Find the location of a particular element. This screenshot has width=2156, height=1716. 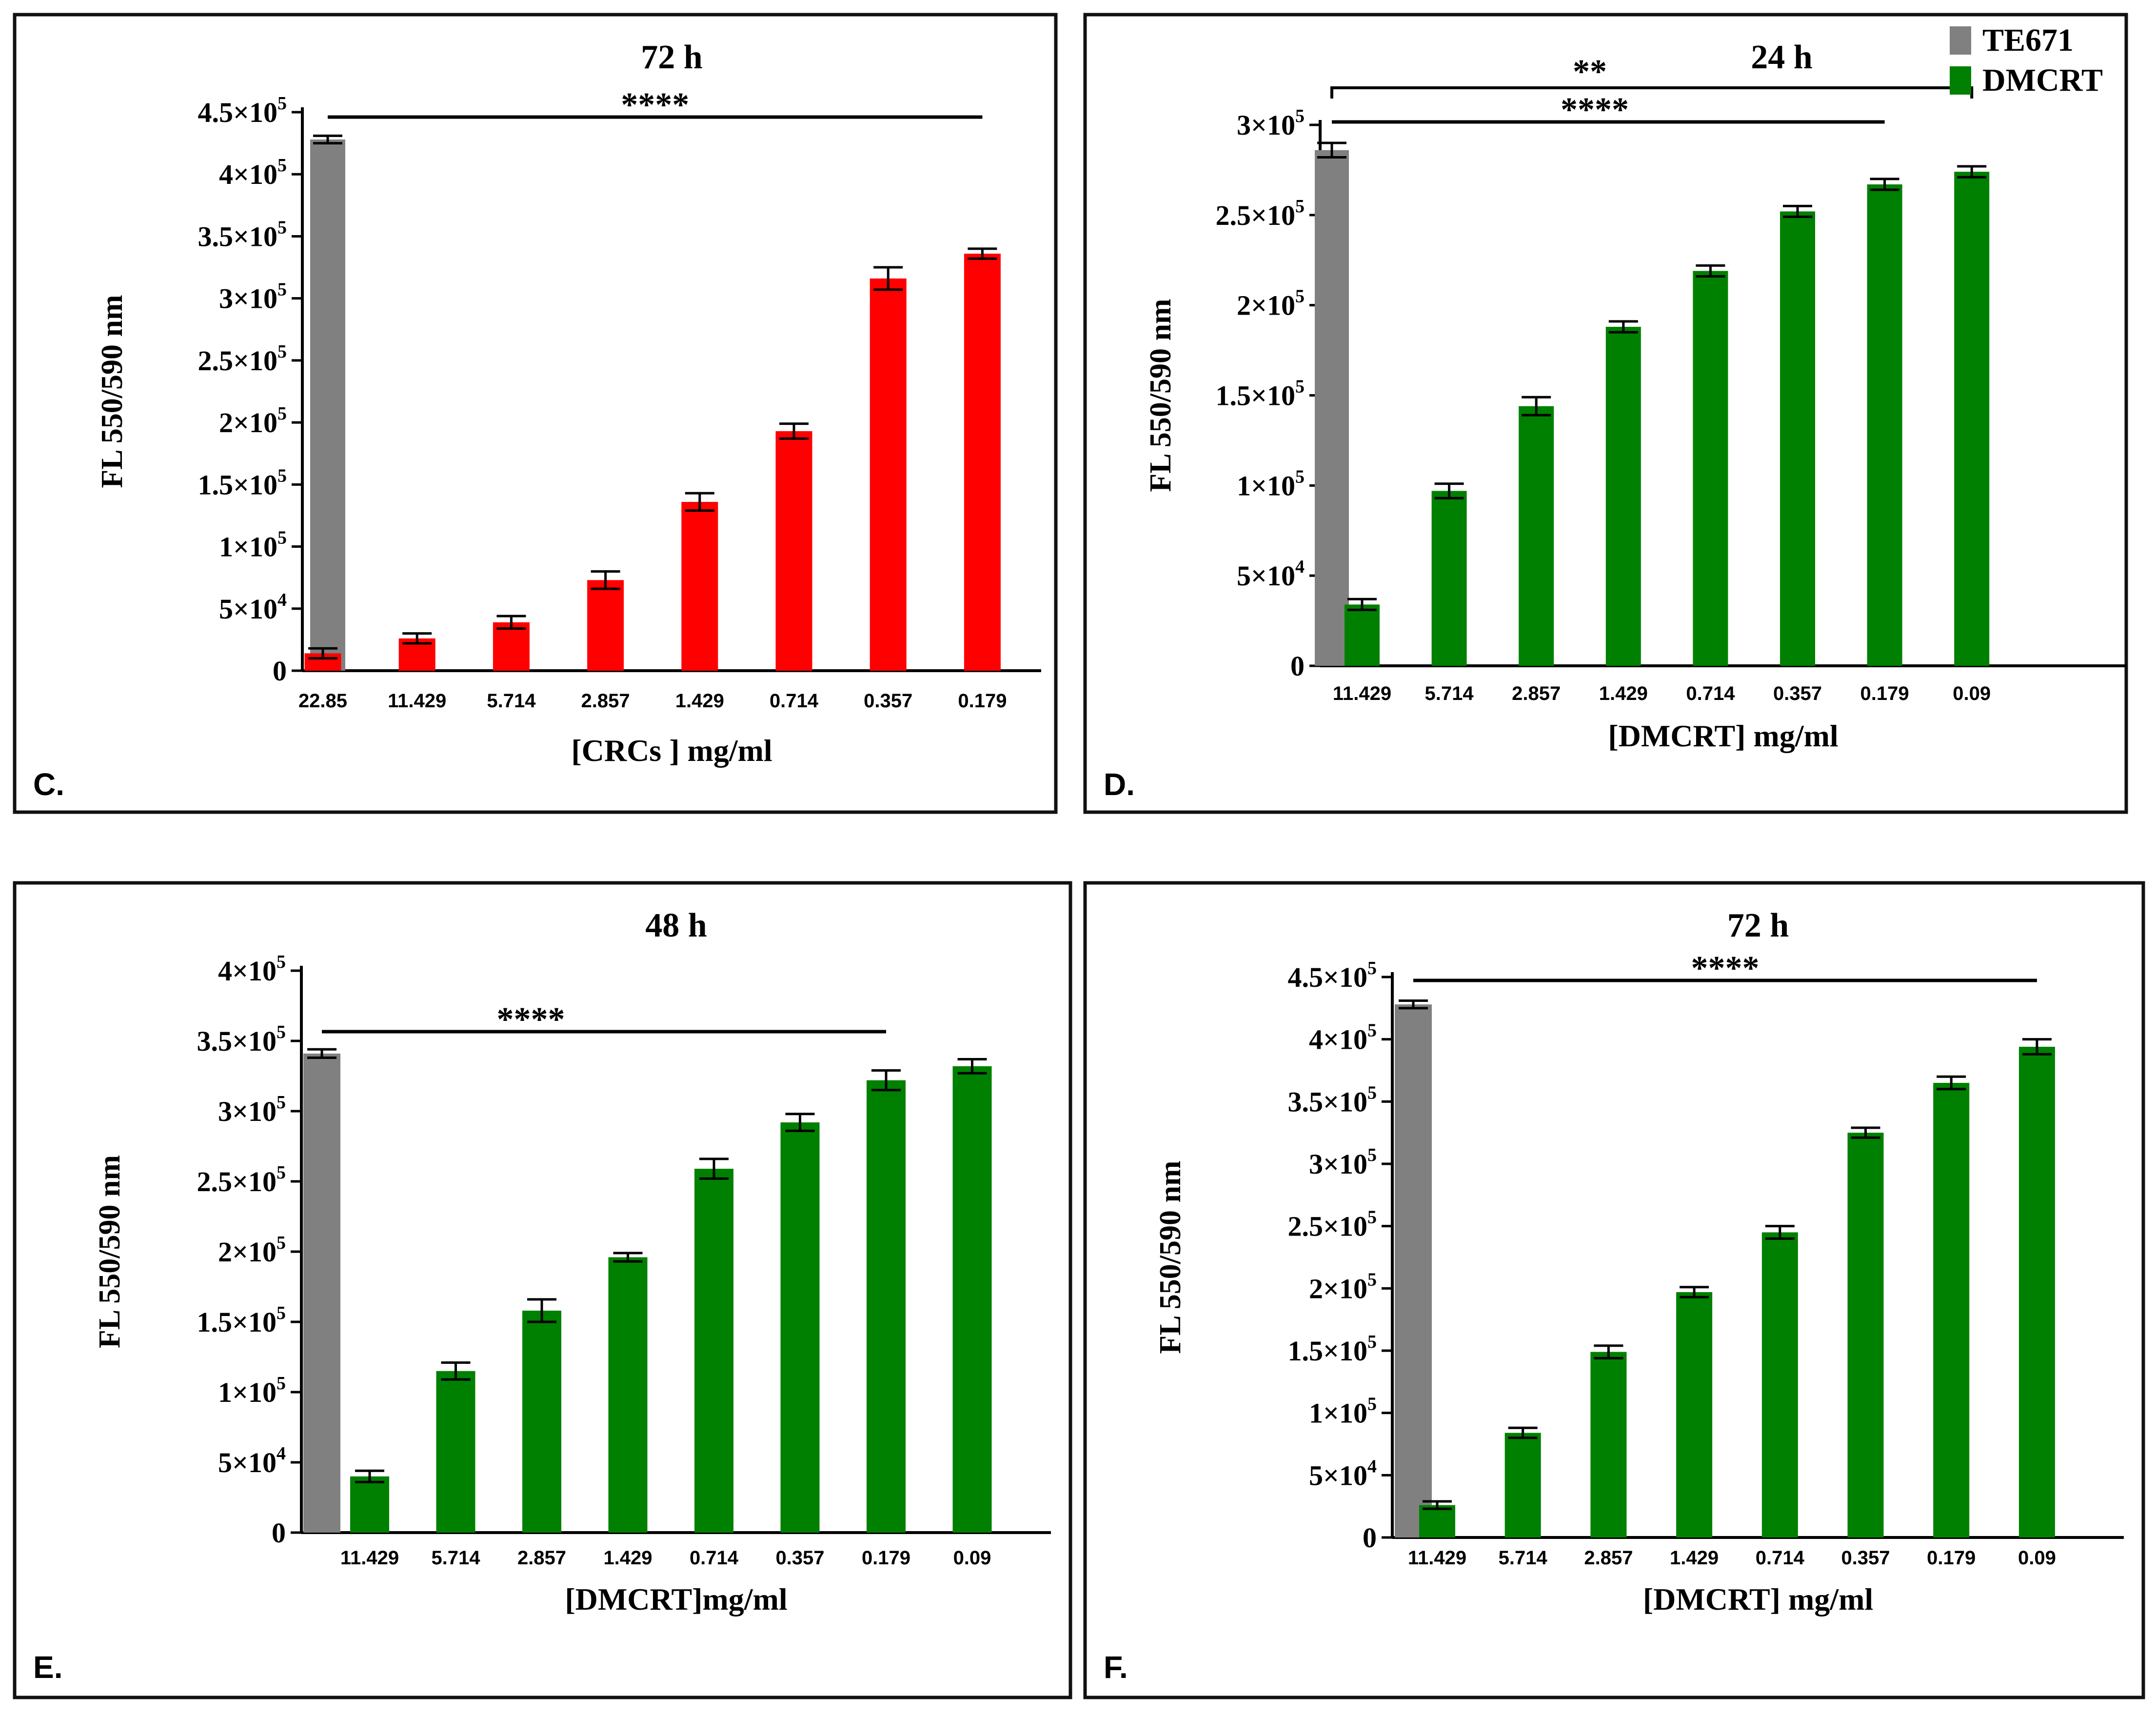

y-tick-mantissa: 4.5×10 is located at coordinates (1327, 977).